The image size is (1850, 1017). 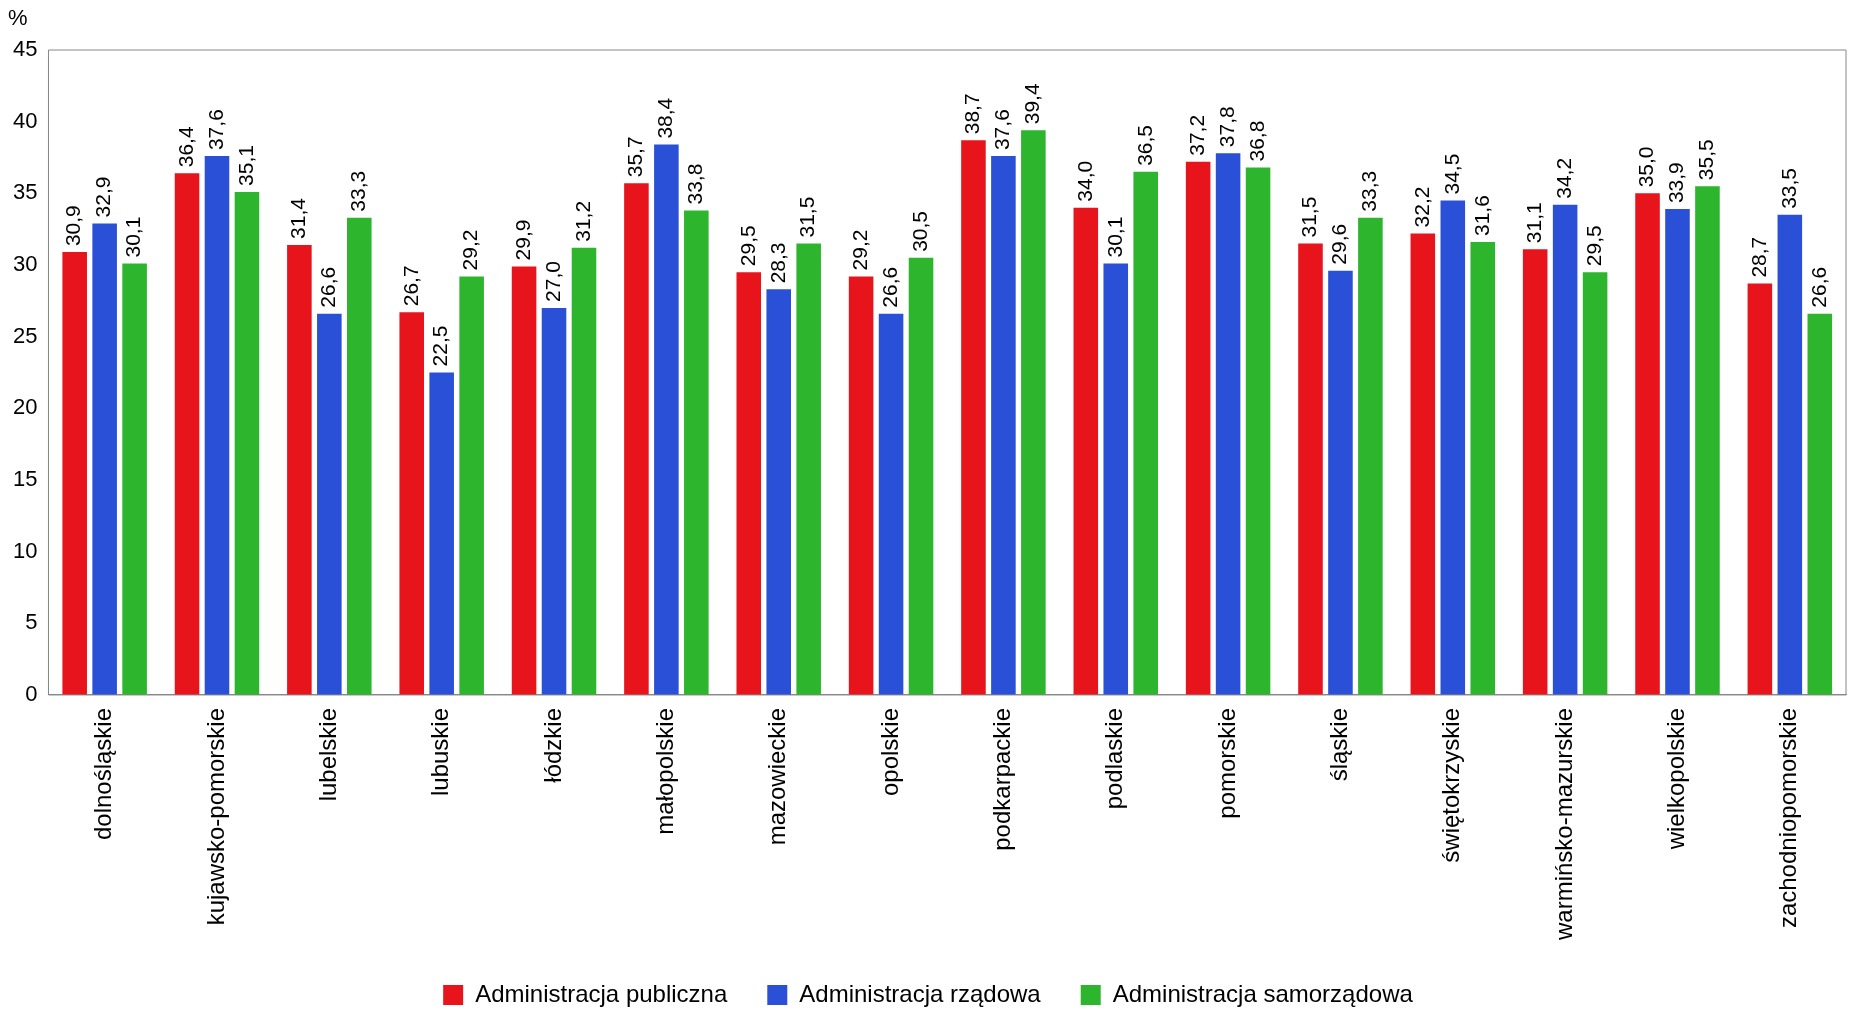 What do you see at coordinates (1421, 207) in the screenshot?
I see `data-label: 32,2` at bounding box center [1421, 207].